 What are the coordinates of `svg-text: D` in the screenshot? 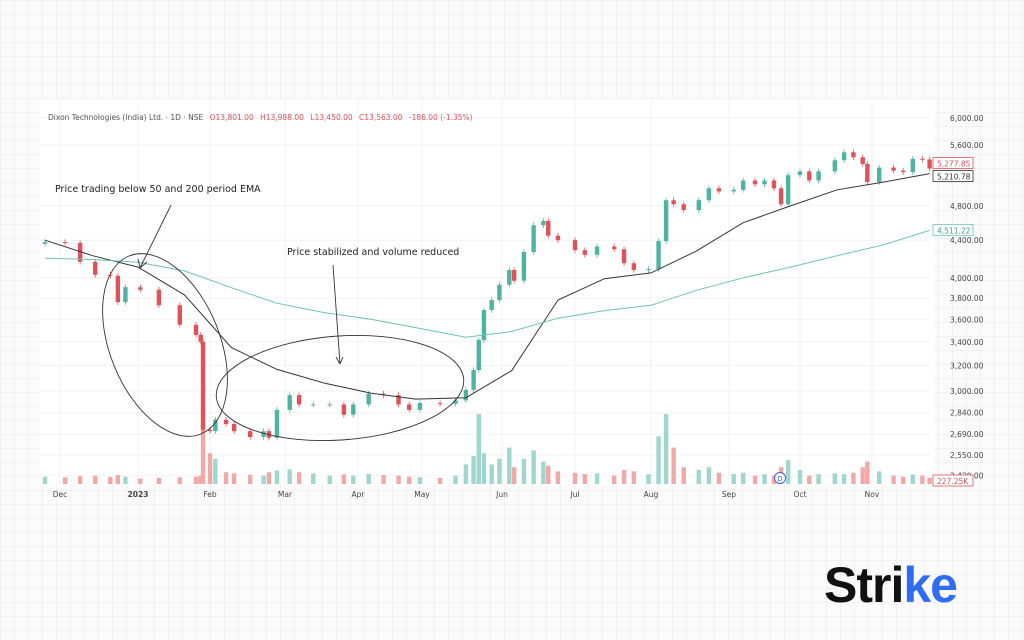 It's located at (779, 479).